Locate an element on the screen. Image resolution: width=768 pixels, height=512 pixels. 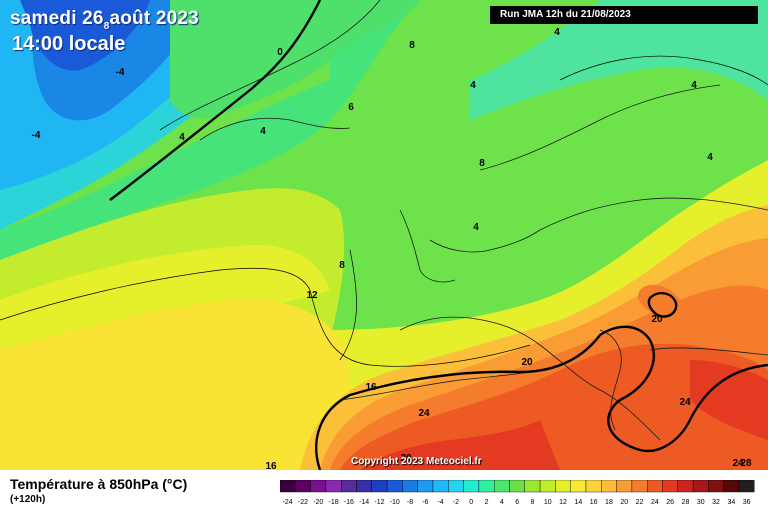
scale-tick-label: 16 is located at coordinates (594, 502).